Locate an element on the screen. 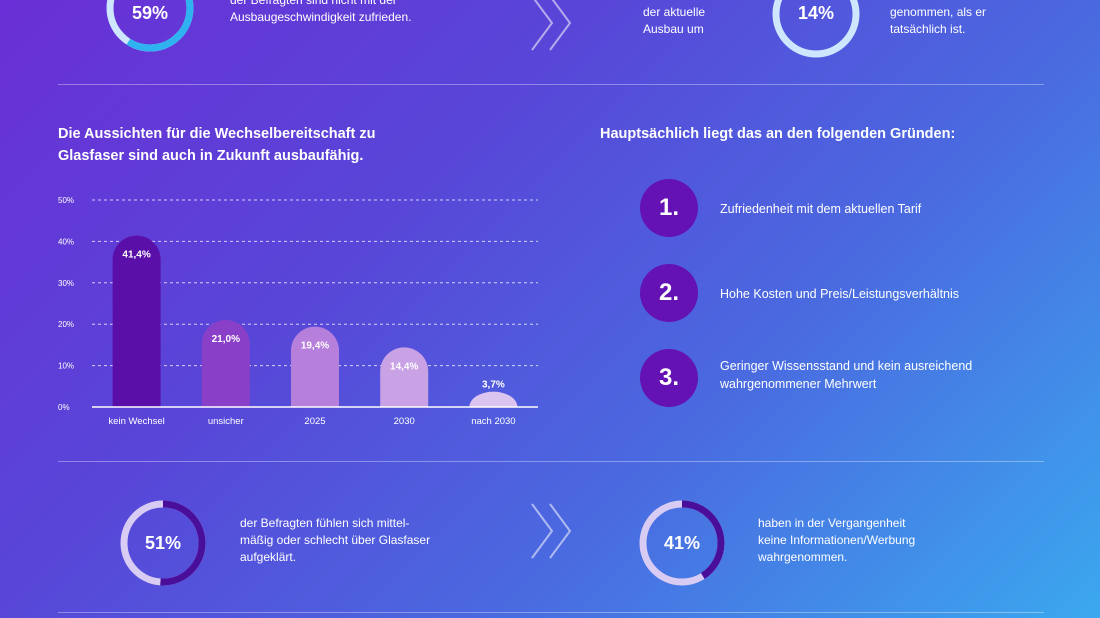  stat-value-51: 51% is located at coordinates (163, 543).